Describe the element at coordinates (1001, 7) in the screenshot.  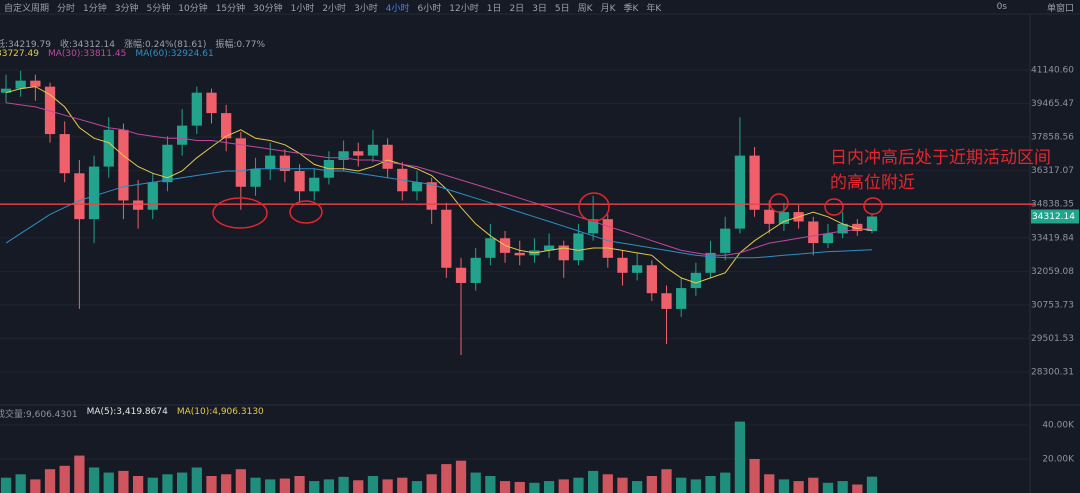
I see `toolbar-button: 0s` at that location.